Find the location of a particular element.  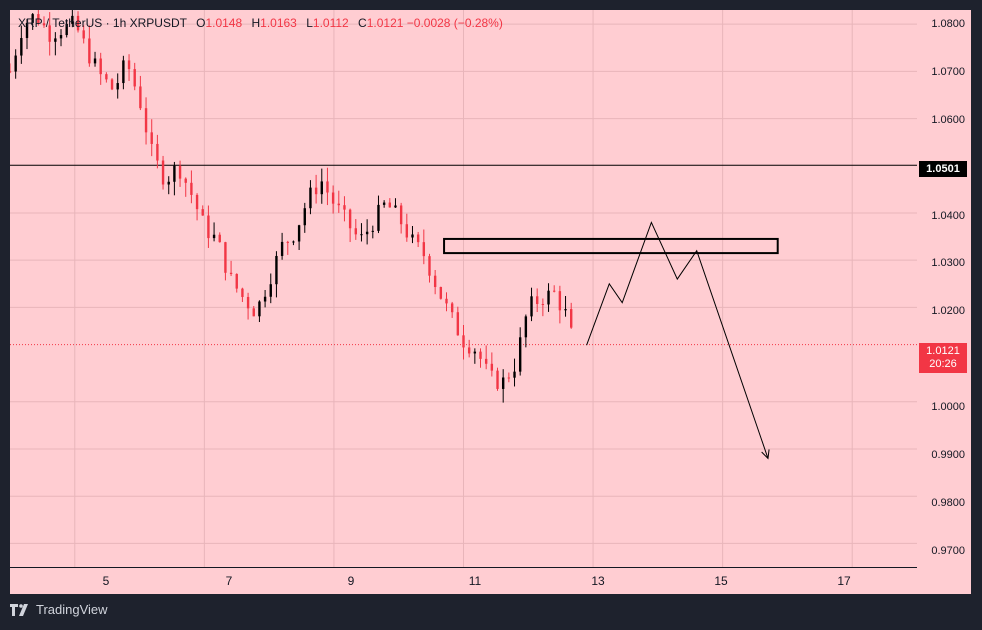

legend-open-label: O is located at coordinates (201, 23).